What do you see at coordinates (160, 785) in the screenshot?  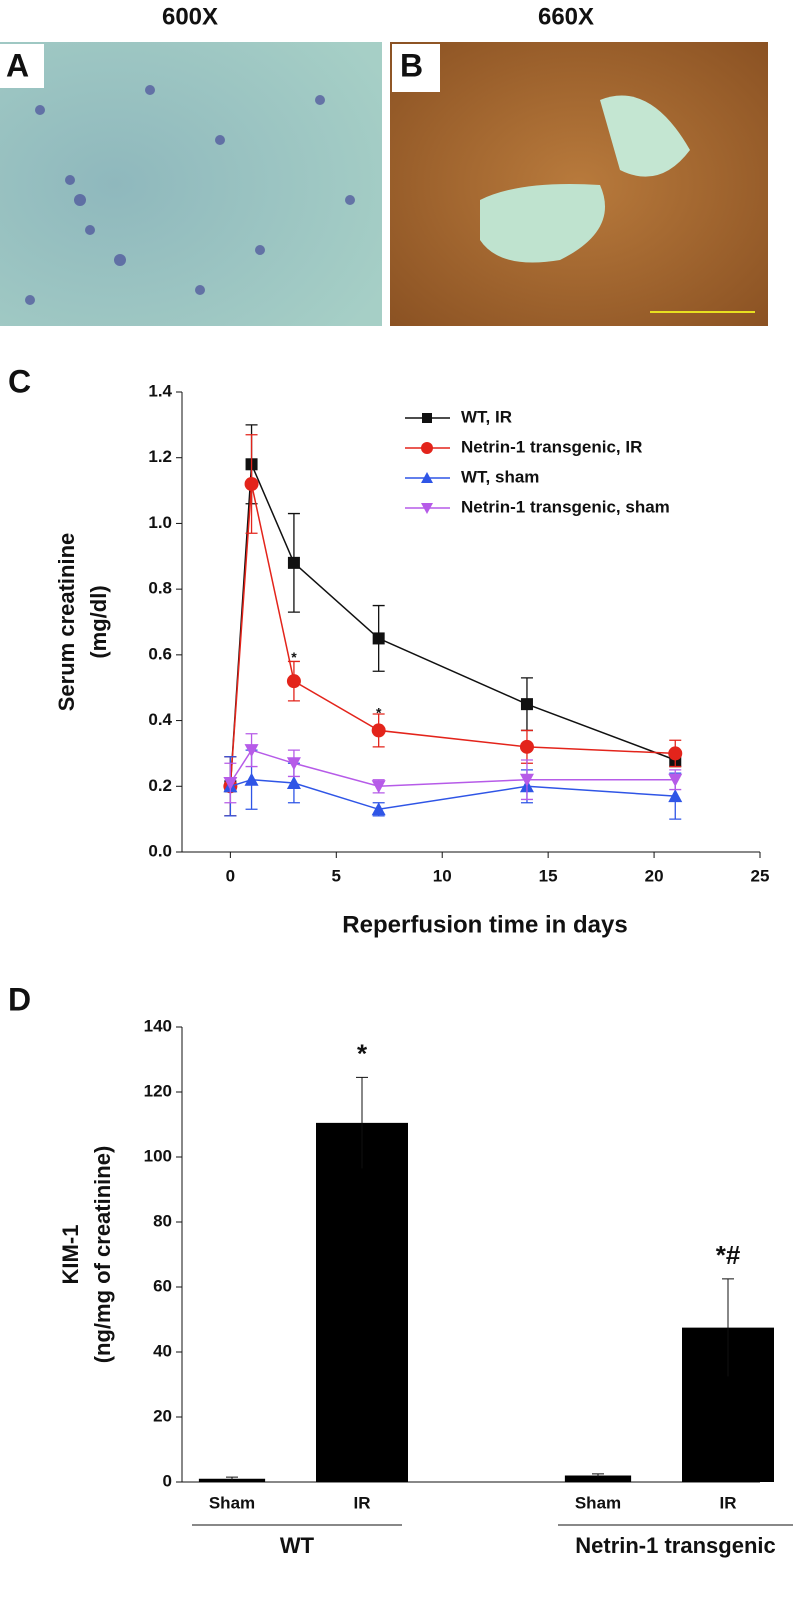 I see `y-tick-label: 0.2` at bounding box center [160, 785].